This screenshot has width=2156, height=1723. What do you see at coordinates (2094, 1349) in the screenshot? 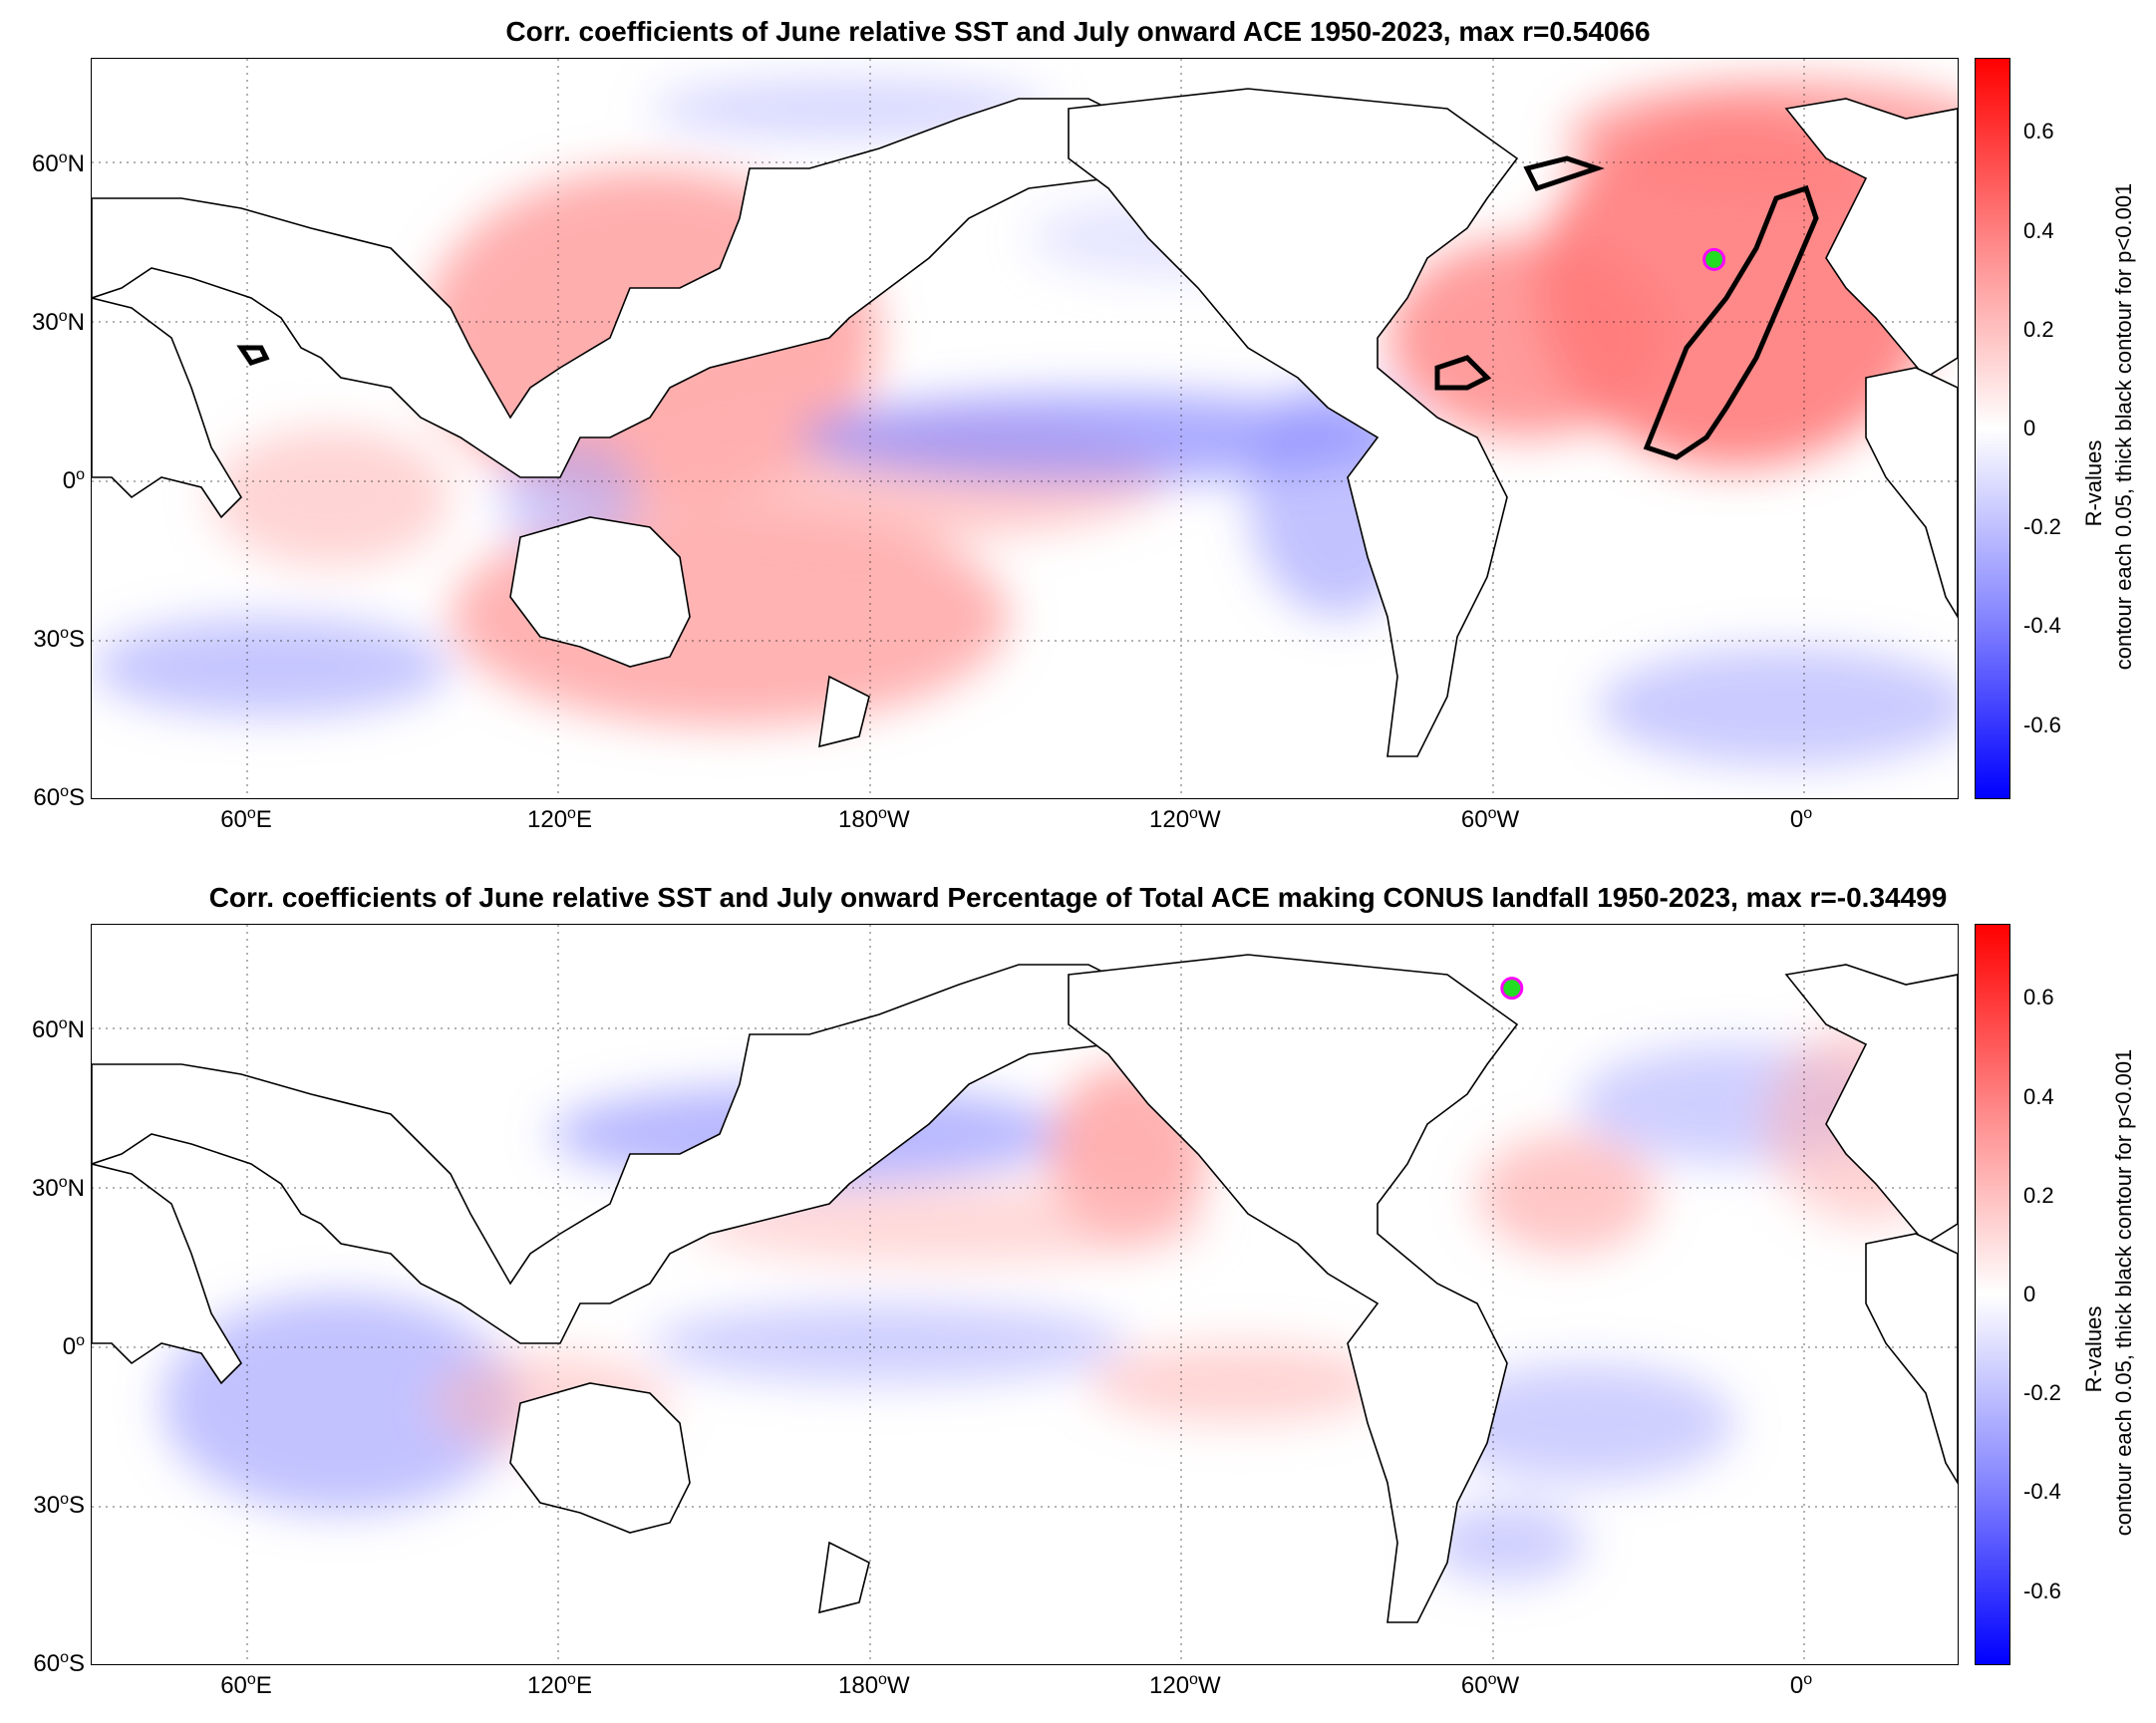
I see `panel-2-colorbar-label-1: R-values` at bounding box center [2094, 1349].